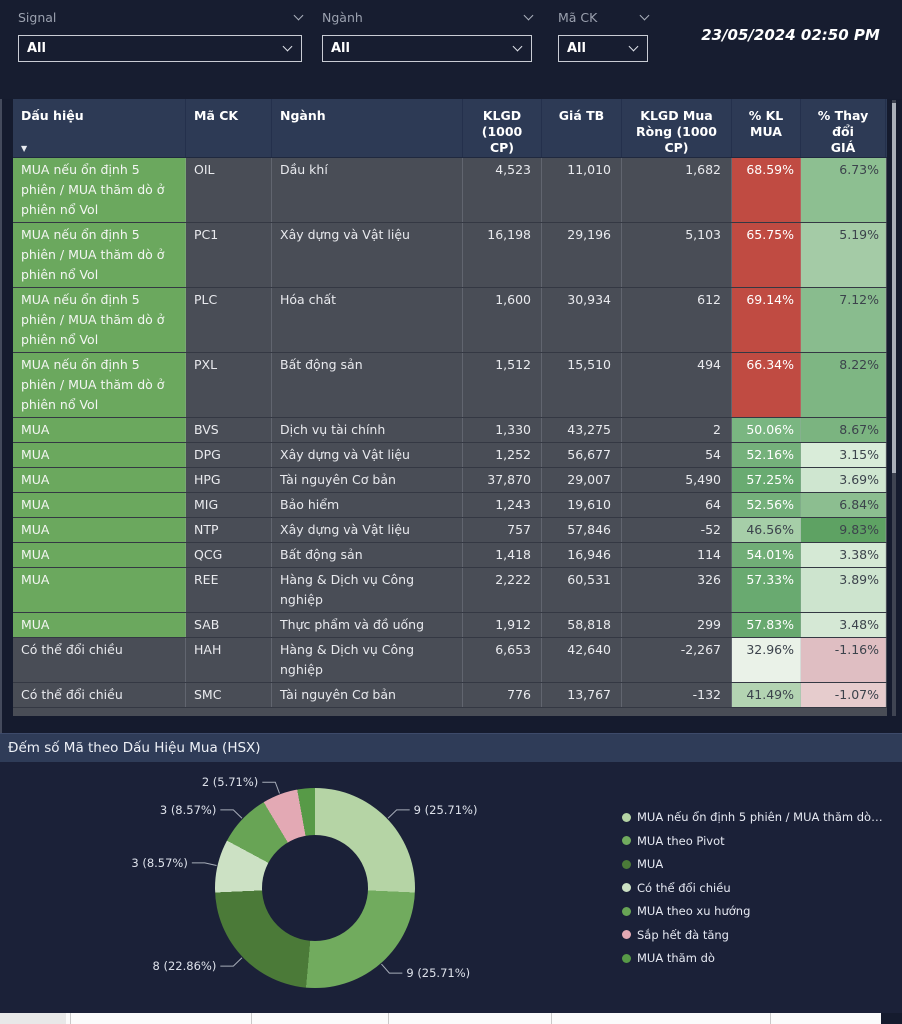 This screenshot has height=1024, width=902. I want to click on cell-ticker: PC1, so click(229, 255).